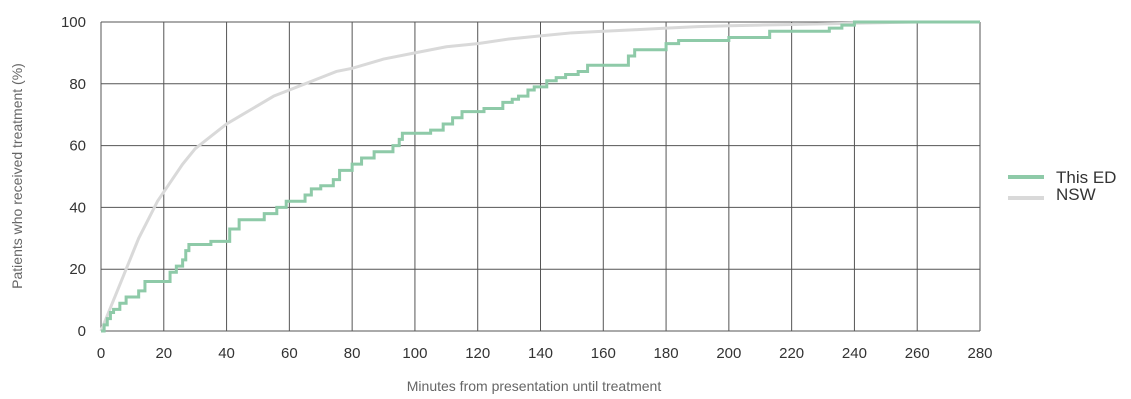 The image size is (1131, 399). I want to click on x-tick-label: 120, so click(477, 353).